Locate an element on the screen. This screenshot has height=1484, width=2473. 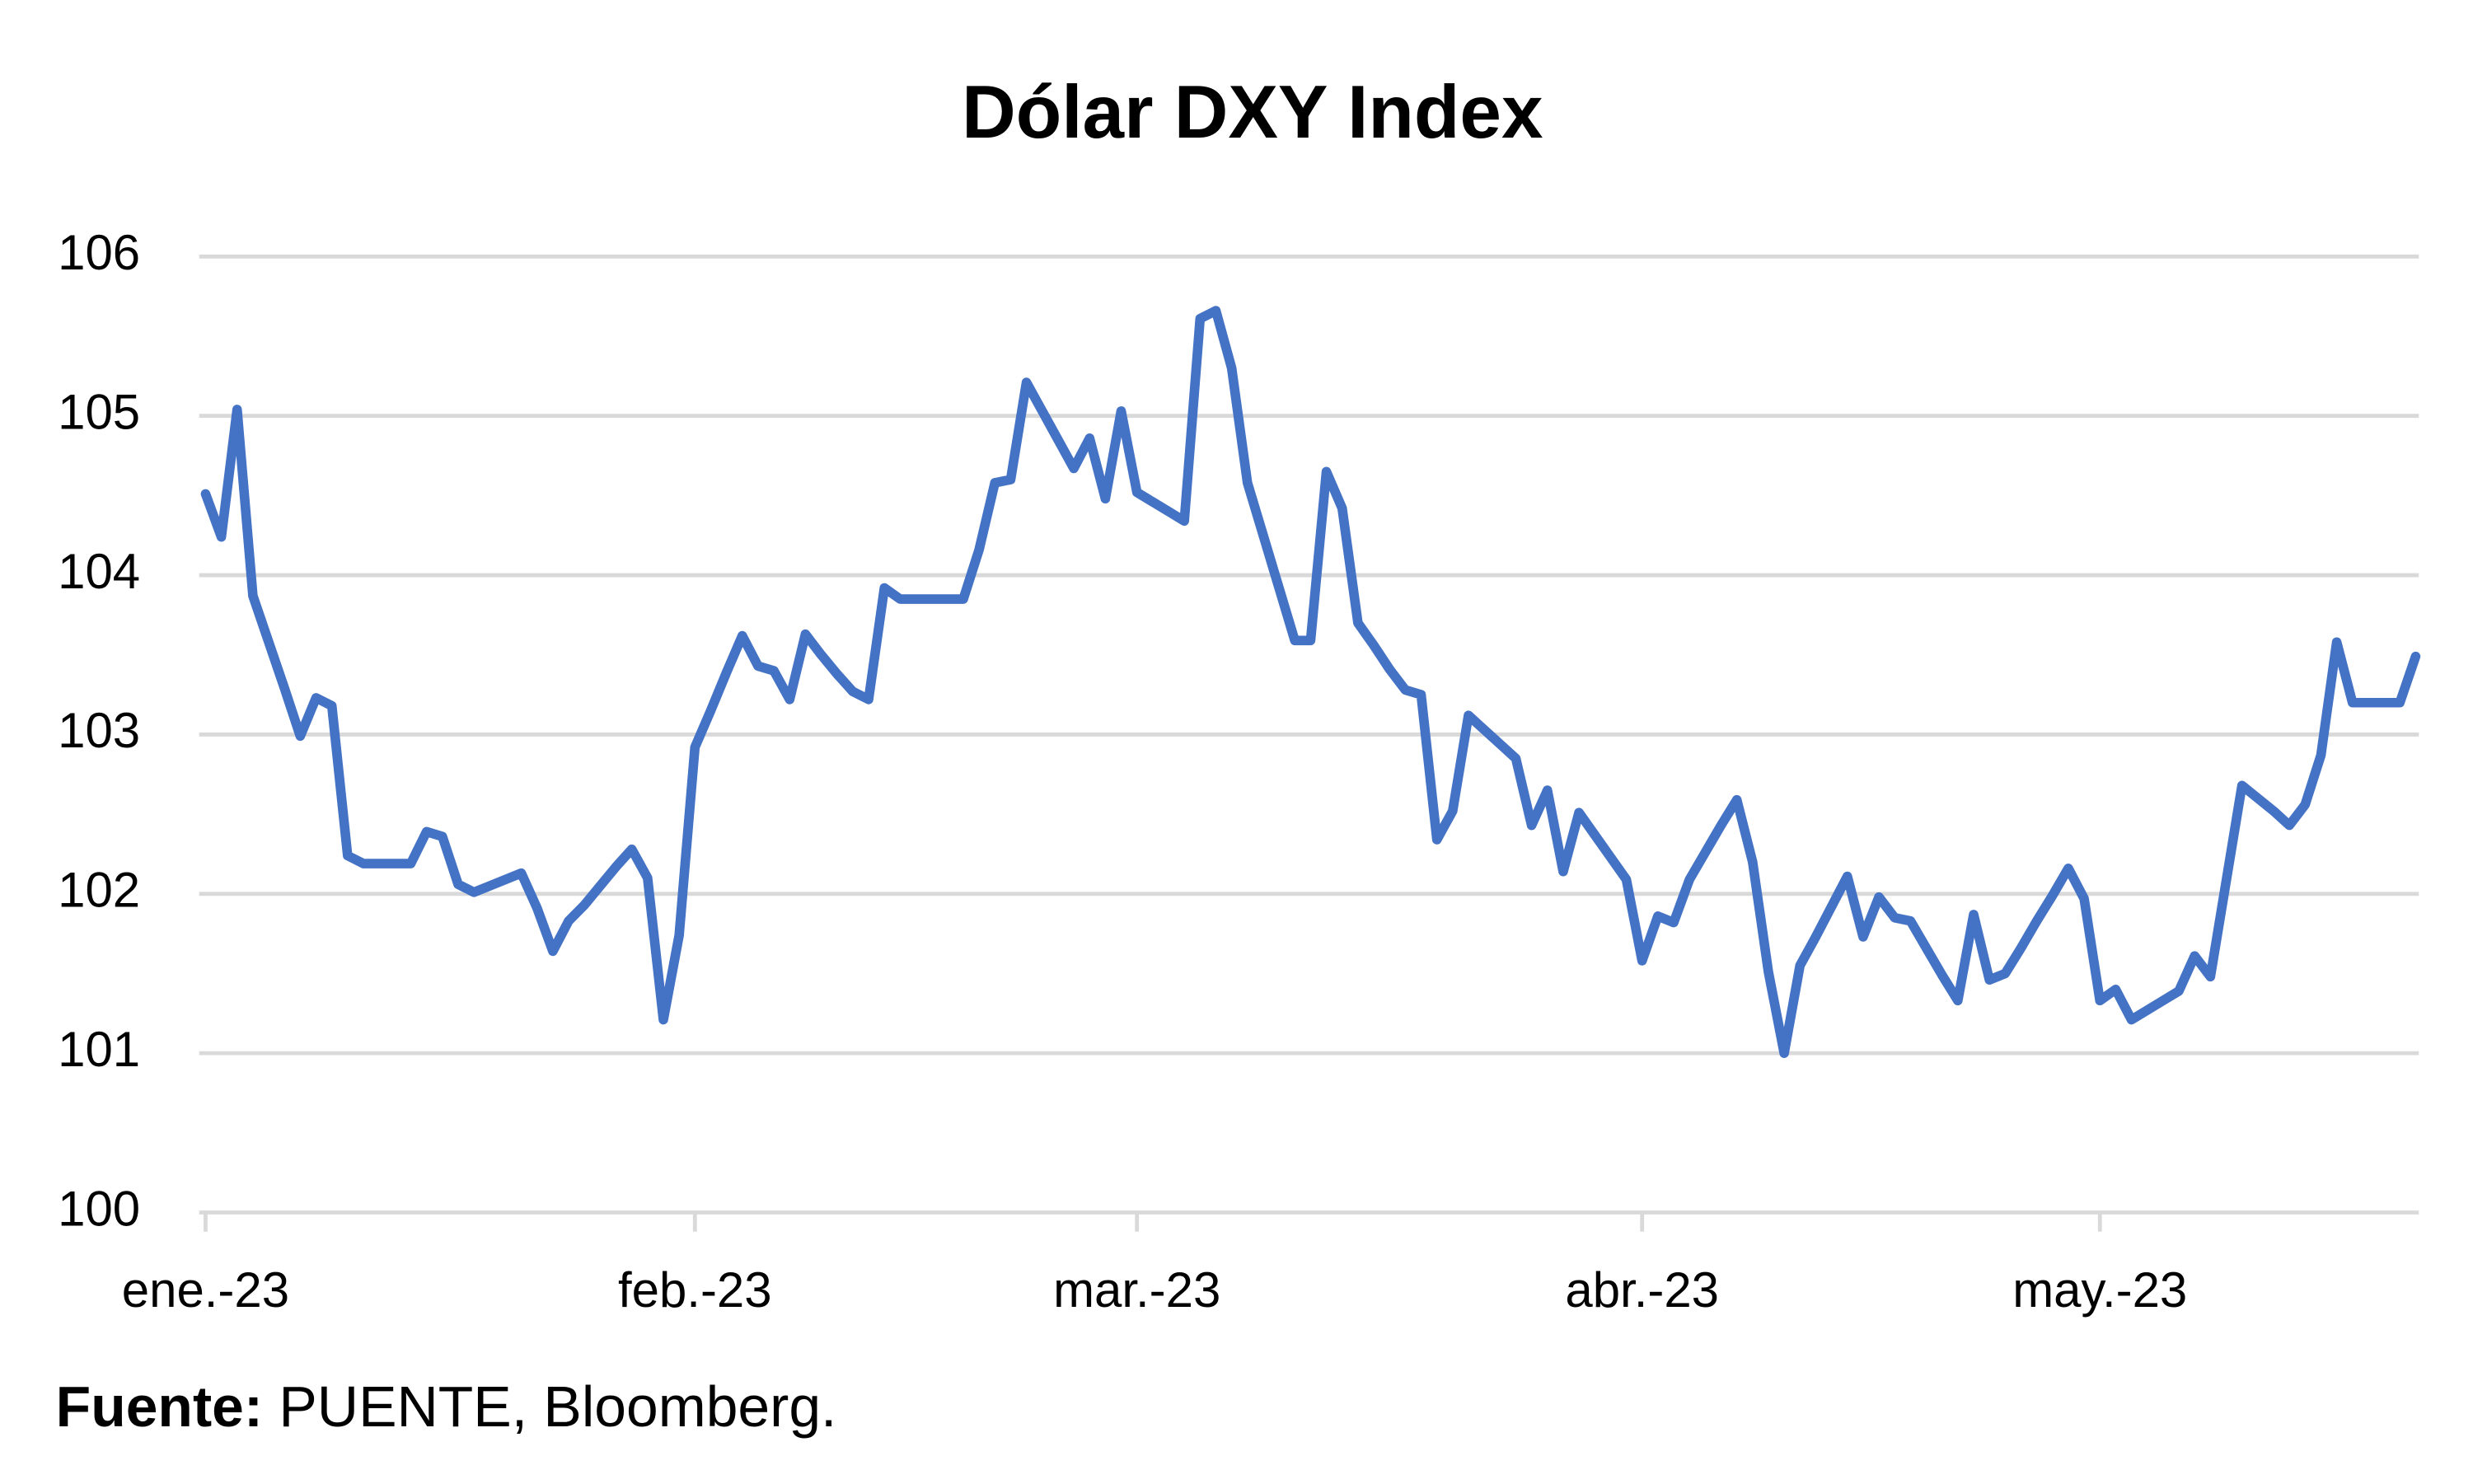
source-note: Fuente: PUENTE, Bloomberg. is located at coordinates (447, 1408).